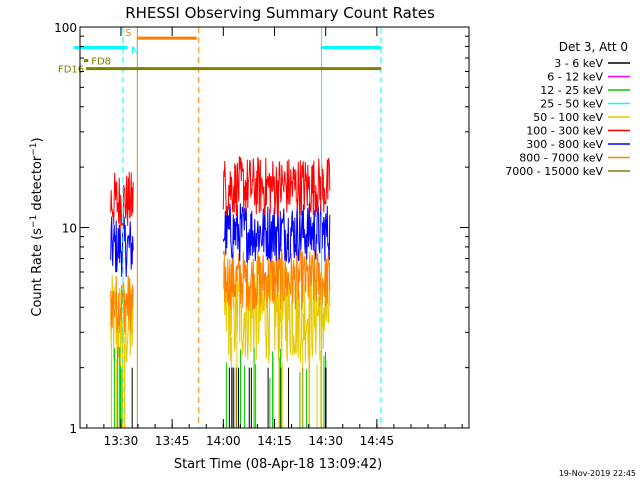  What do you see at coordinates (37, 226) in the screenshot?
I see `y-axis-title: Count Rate (s−1 detector−1)` at bounding box center [37, 226].